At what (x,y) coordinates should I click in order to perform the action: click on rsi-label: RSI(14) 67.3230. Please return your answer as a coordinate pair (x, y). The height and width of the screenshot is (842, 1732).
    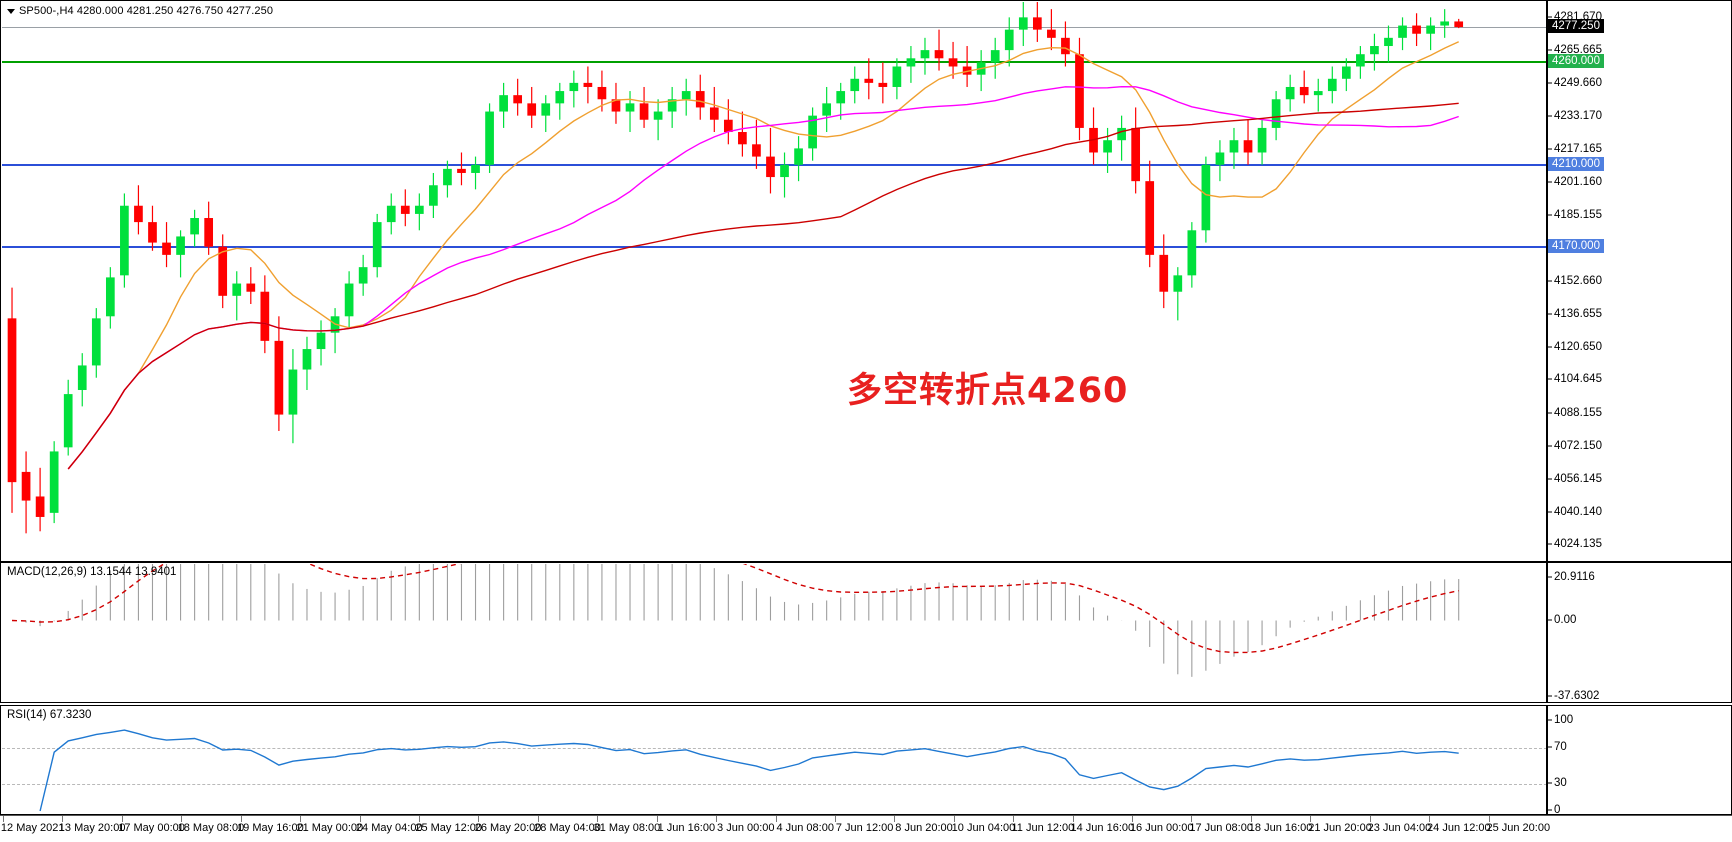
    Looking at the image, I should click on (49, 715).